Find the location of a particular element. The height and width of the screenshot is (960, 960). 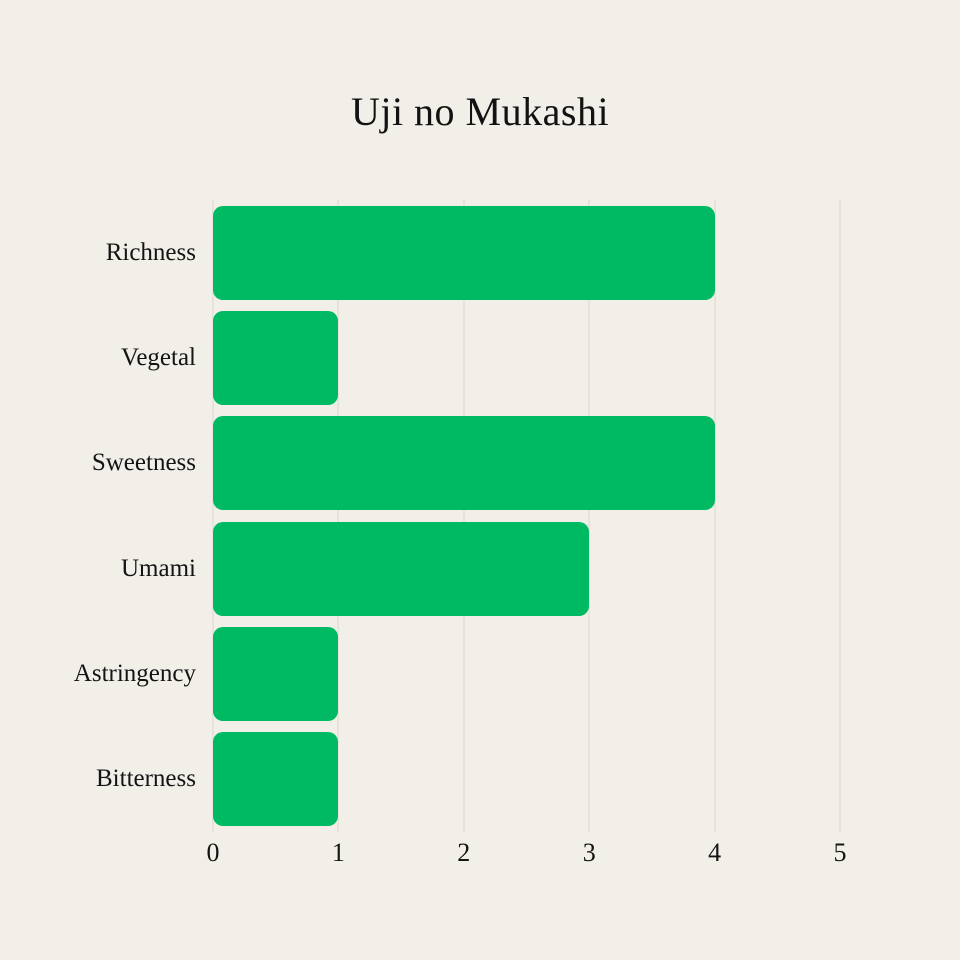

x-tick-2: 2 is located at coordinates (464, 852).